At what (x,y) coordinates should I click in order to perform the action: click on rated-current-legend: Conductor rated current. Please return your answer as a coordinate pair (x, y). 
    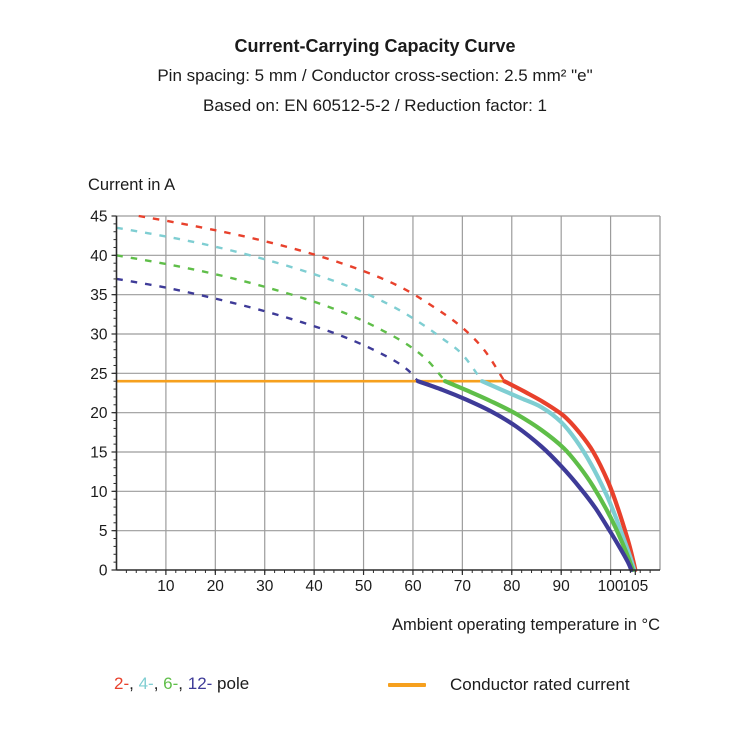
    Looking at the image, I should click on (509, 685).